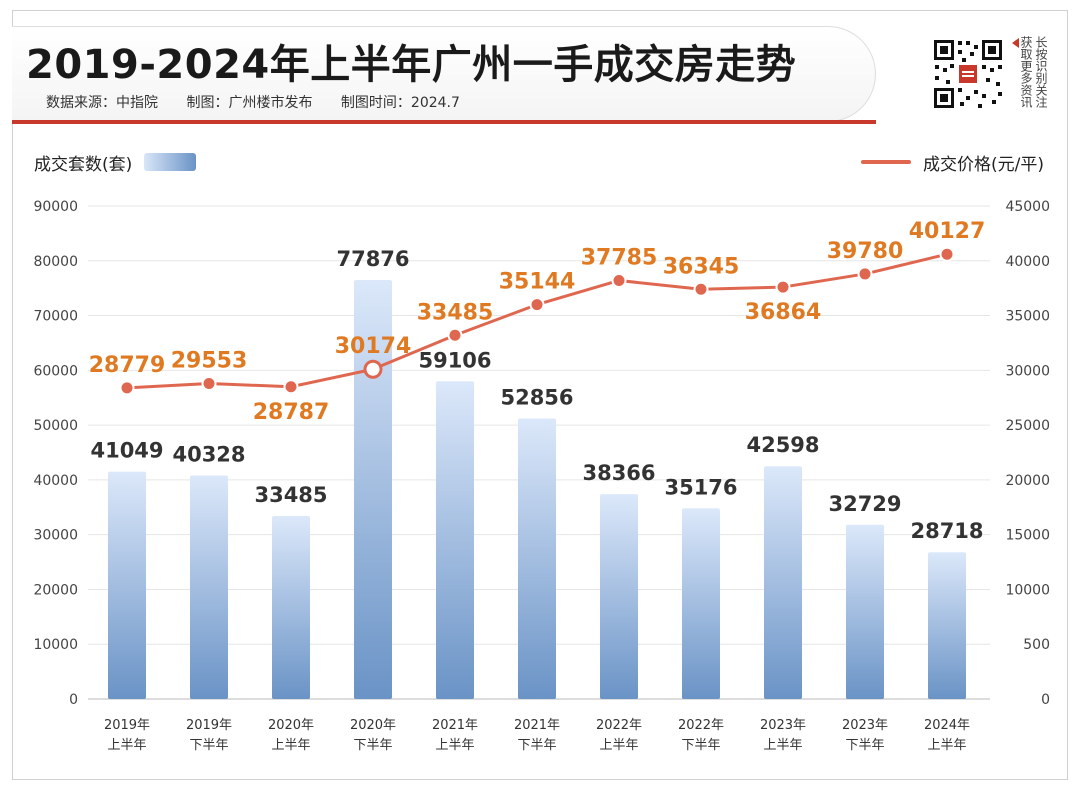 The height and width of the screenshot is (801, 1080). Describe the element at coordinates (102, 103) in the screenshot. I see `data-source: 数据来源：中指院` at that location.